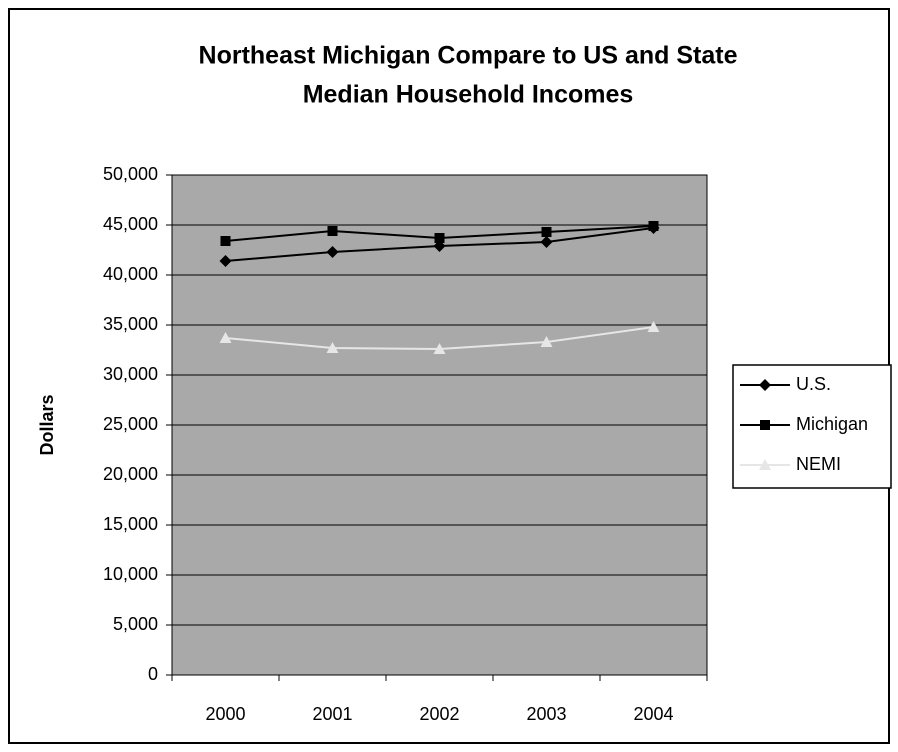 This screenshot has width=898, height=752. Describe the element at coordinates (130, 424) in the screenshot. I see `y-tick-label: 25,000` at that location.